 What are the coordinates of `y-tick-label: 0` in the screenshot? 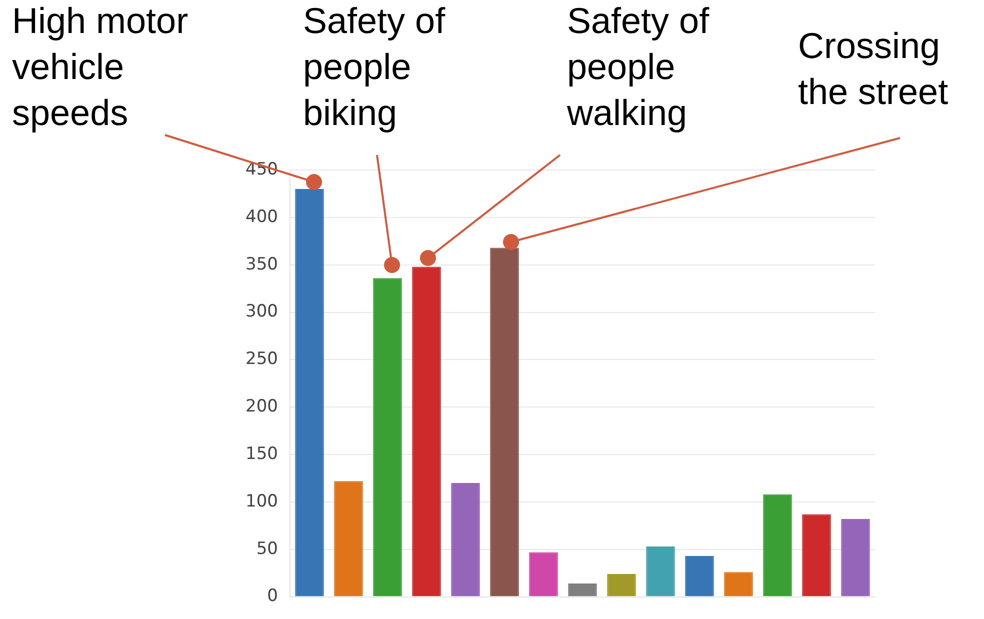 It's located at (272, 596).